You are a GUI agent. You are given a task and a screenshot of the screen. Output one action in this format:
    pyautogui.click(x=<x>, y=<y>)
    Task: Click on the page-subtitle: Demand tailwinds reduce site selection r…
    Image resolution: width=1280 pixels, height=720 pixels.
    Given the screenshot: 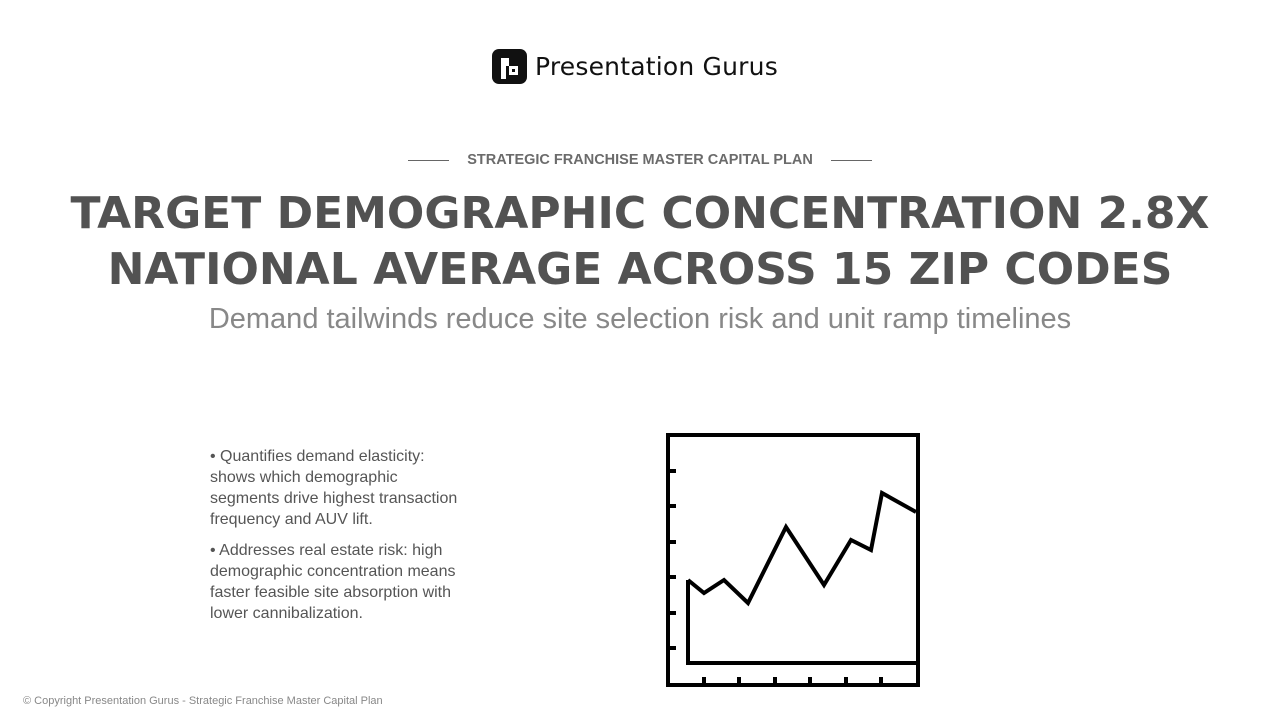 What is the action you would take?
    pyautogui.click(x=640, y=319)
    